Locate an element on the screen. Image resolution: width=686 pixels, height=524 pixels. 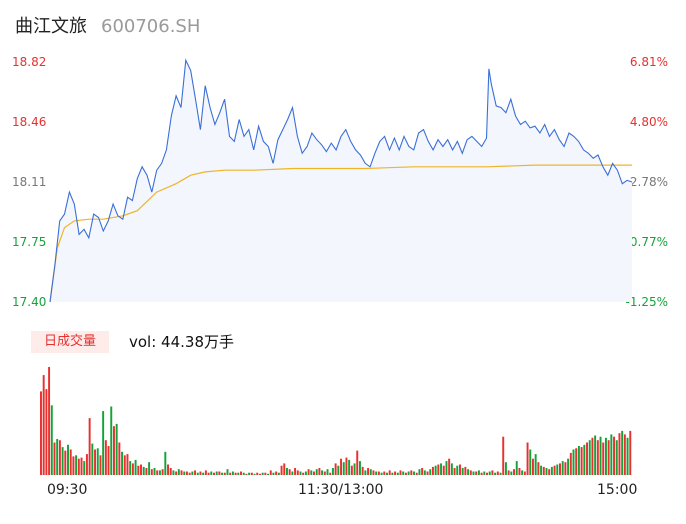
price-tick-left-1: 18.46 is located at coordinates (29, 122).